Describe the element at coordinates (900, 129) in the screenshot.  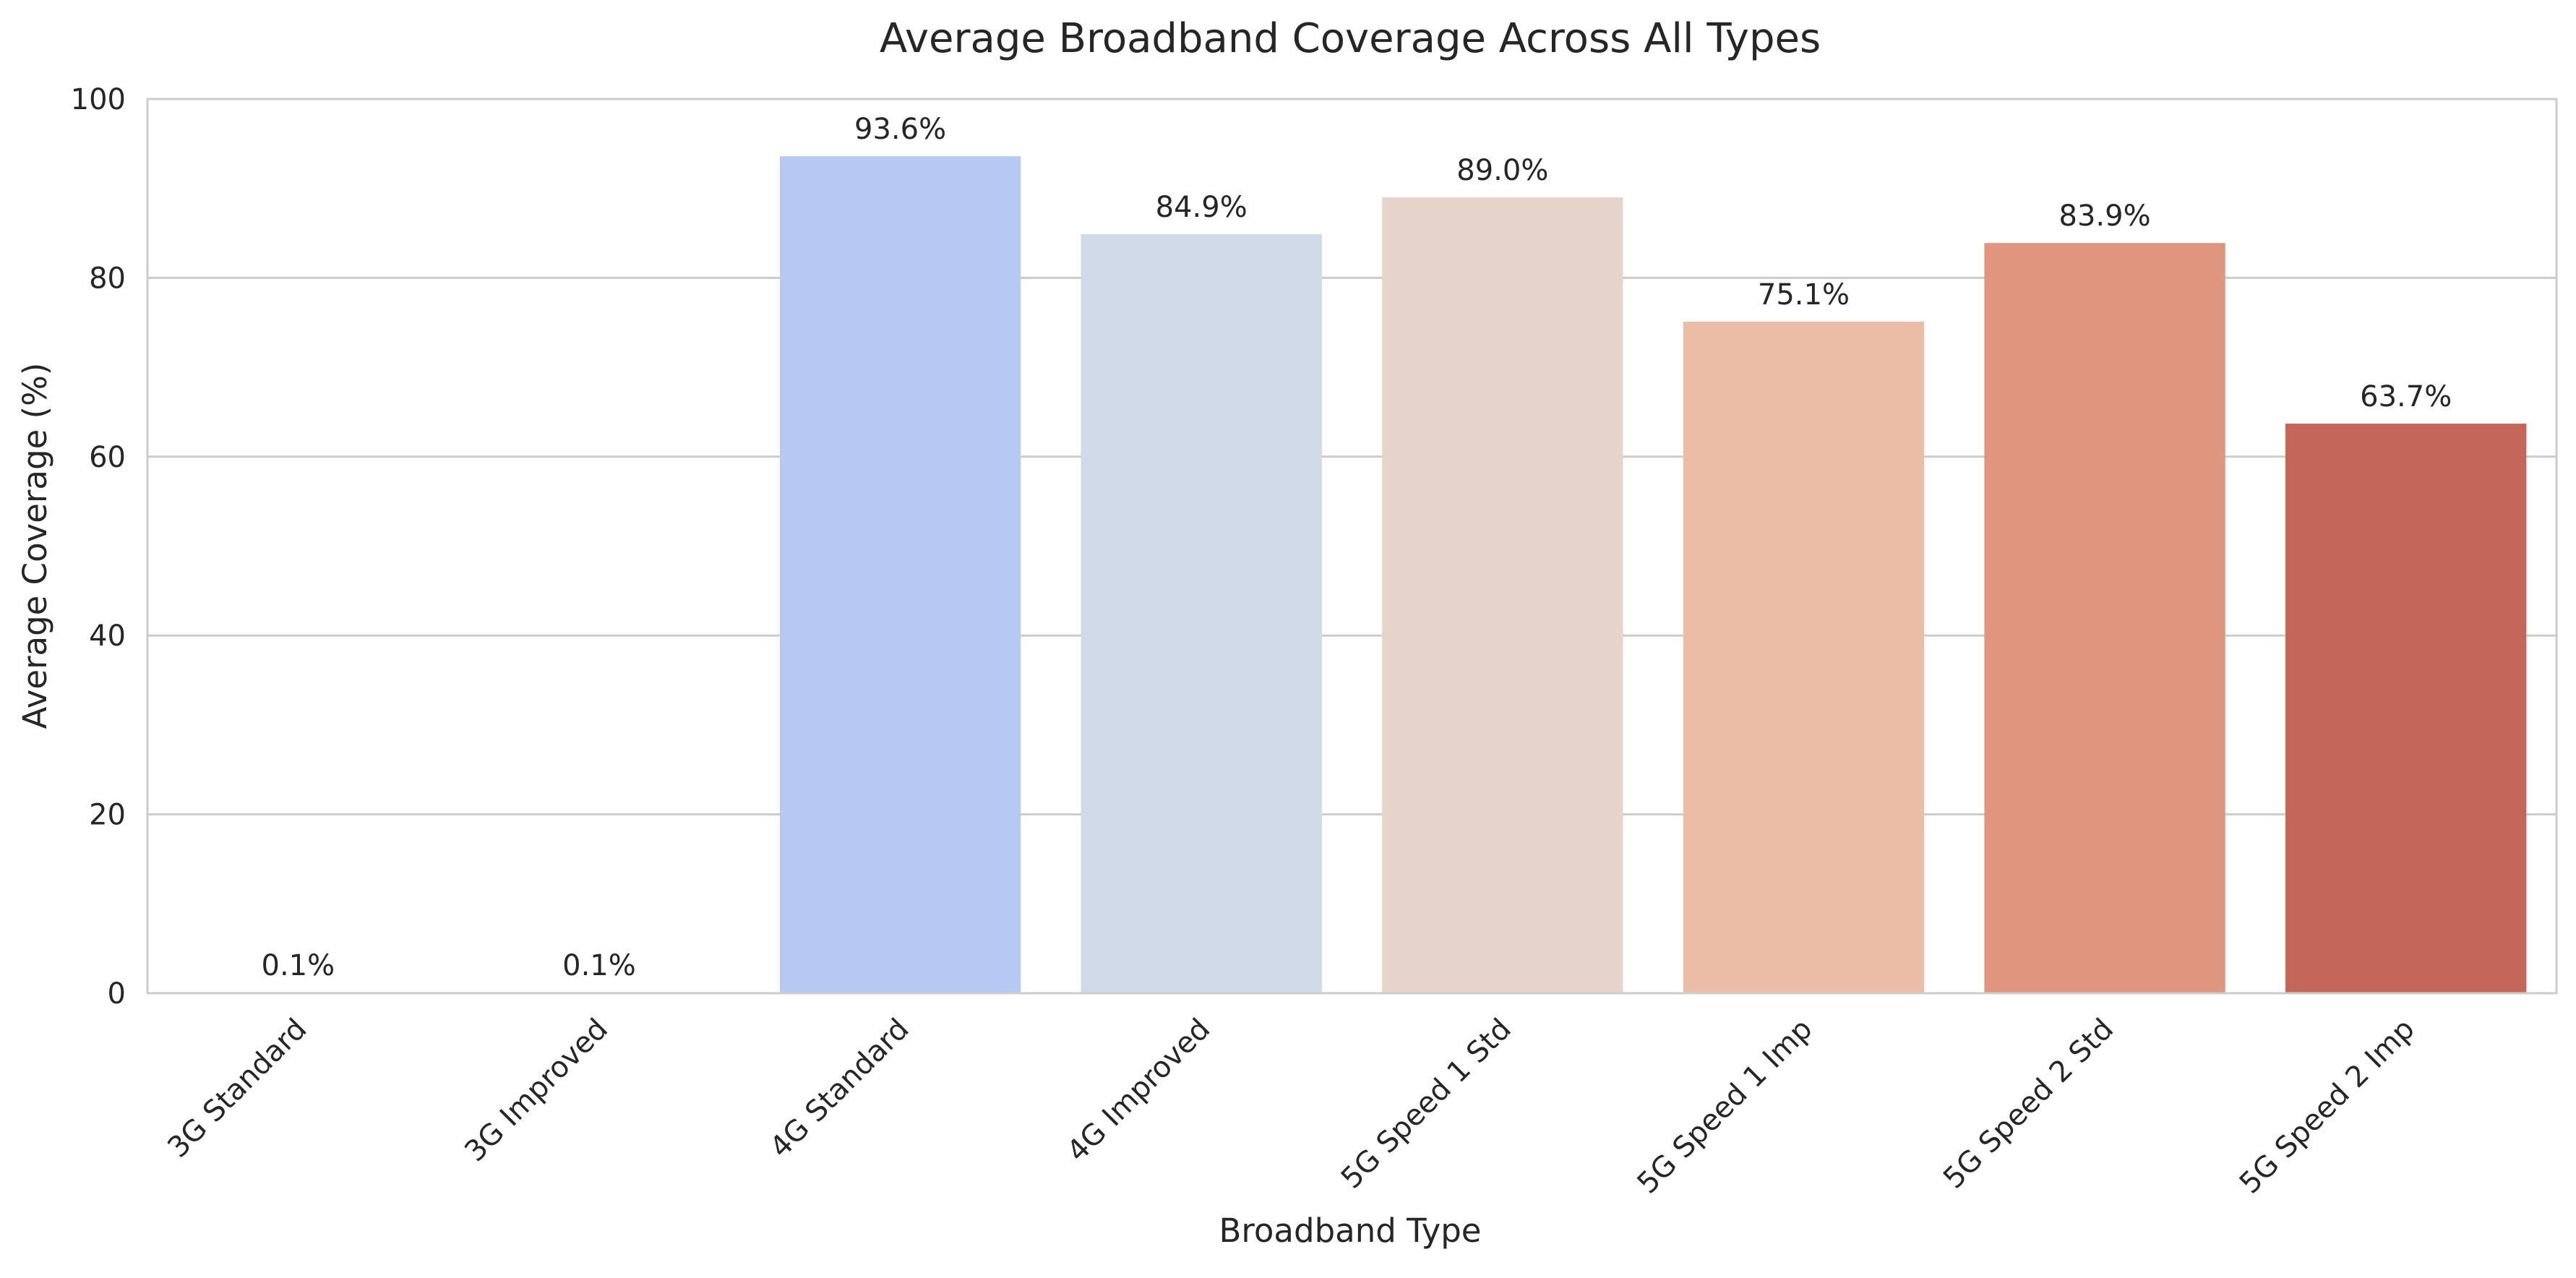
I see `data-label: 93.6%` at that location.